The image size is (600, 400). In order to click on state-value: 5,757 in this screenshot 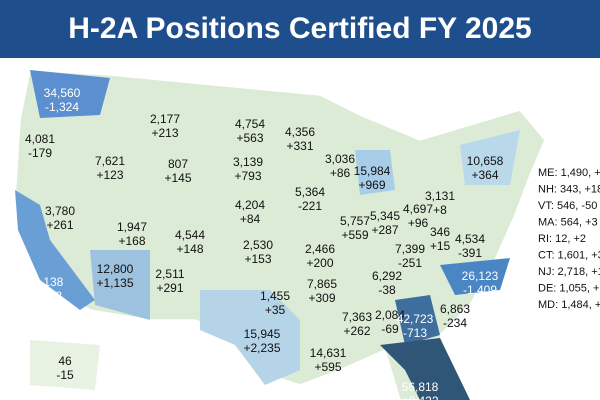, I will do `click(355, 221)`.